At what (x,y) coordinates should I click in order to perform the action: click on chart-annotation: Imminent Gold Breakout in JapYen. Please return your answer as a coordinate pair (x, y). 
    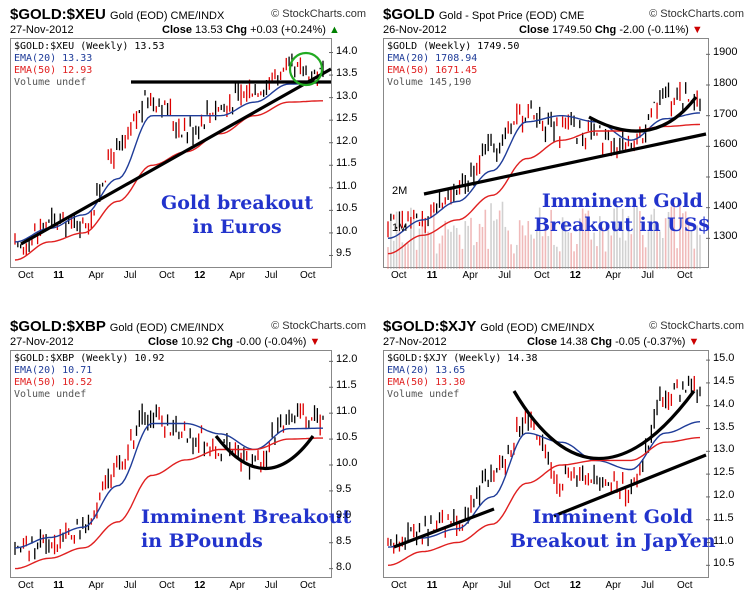
    Looking at the image, I should click on (613, 529).